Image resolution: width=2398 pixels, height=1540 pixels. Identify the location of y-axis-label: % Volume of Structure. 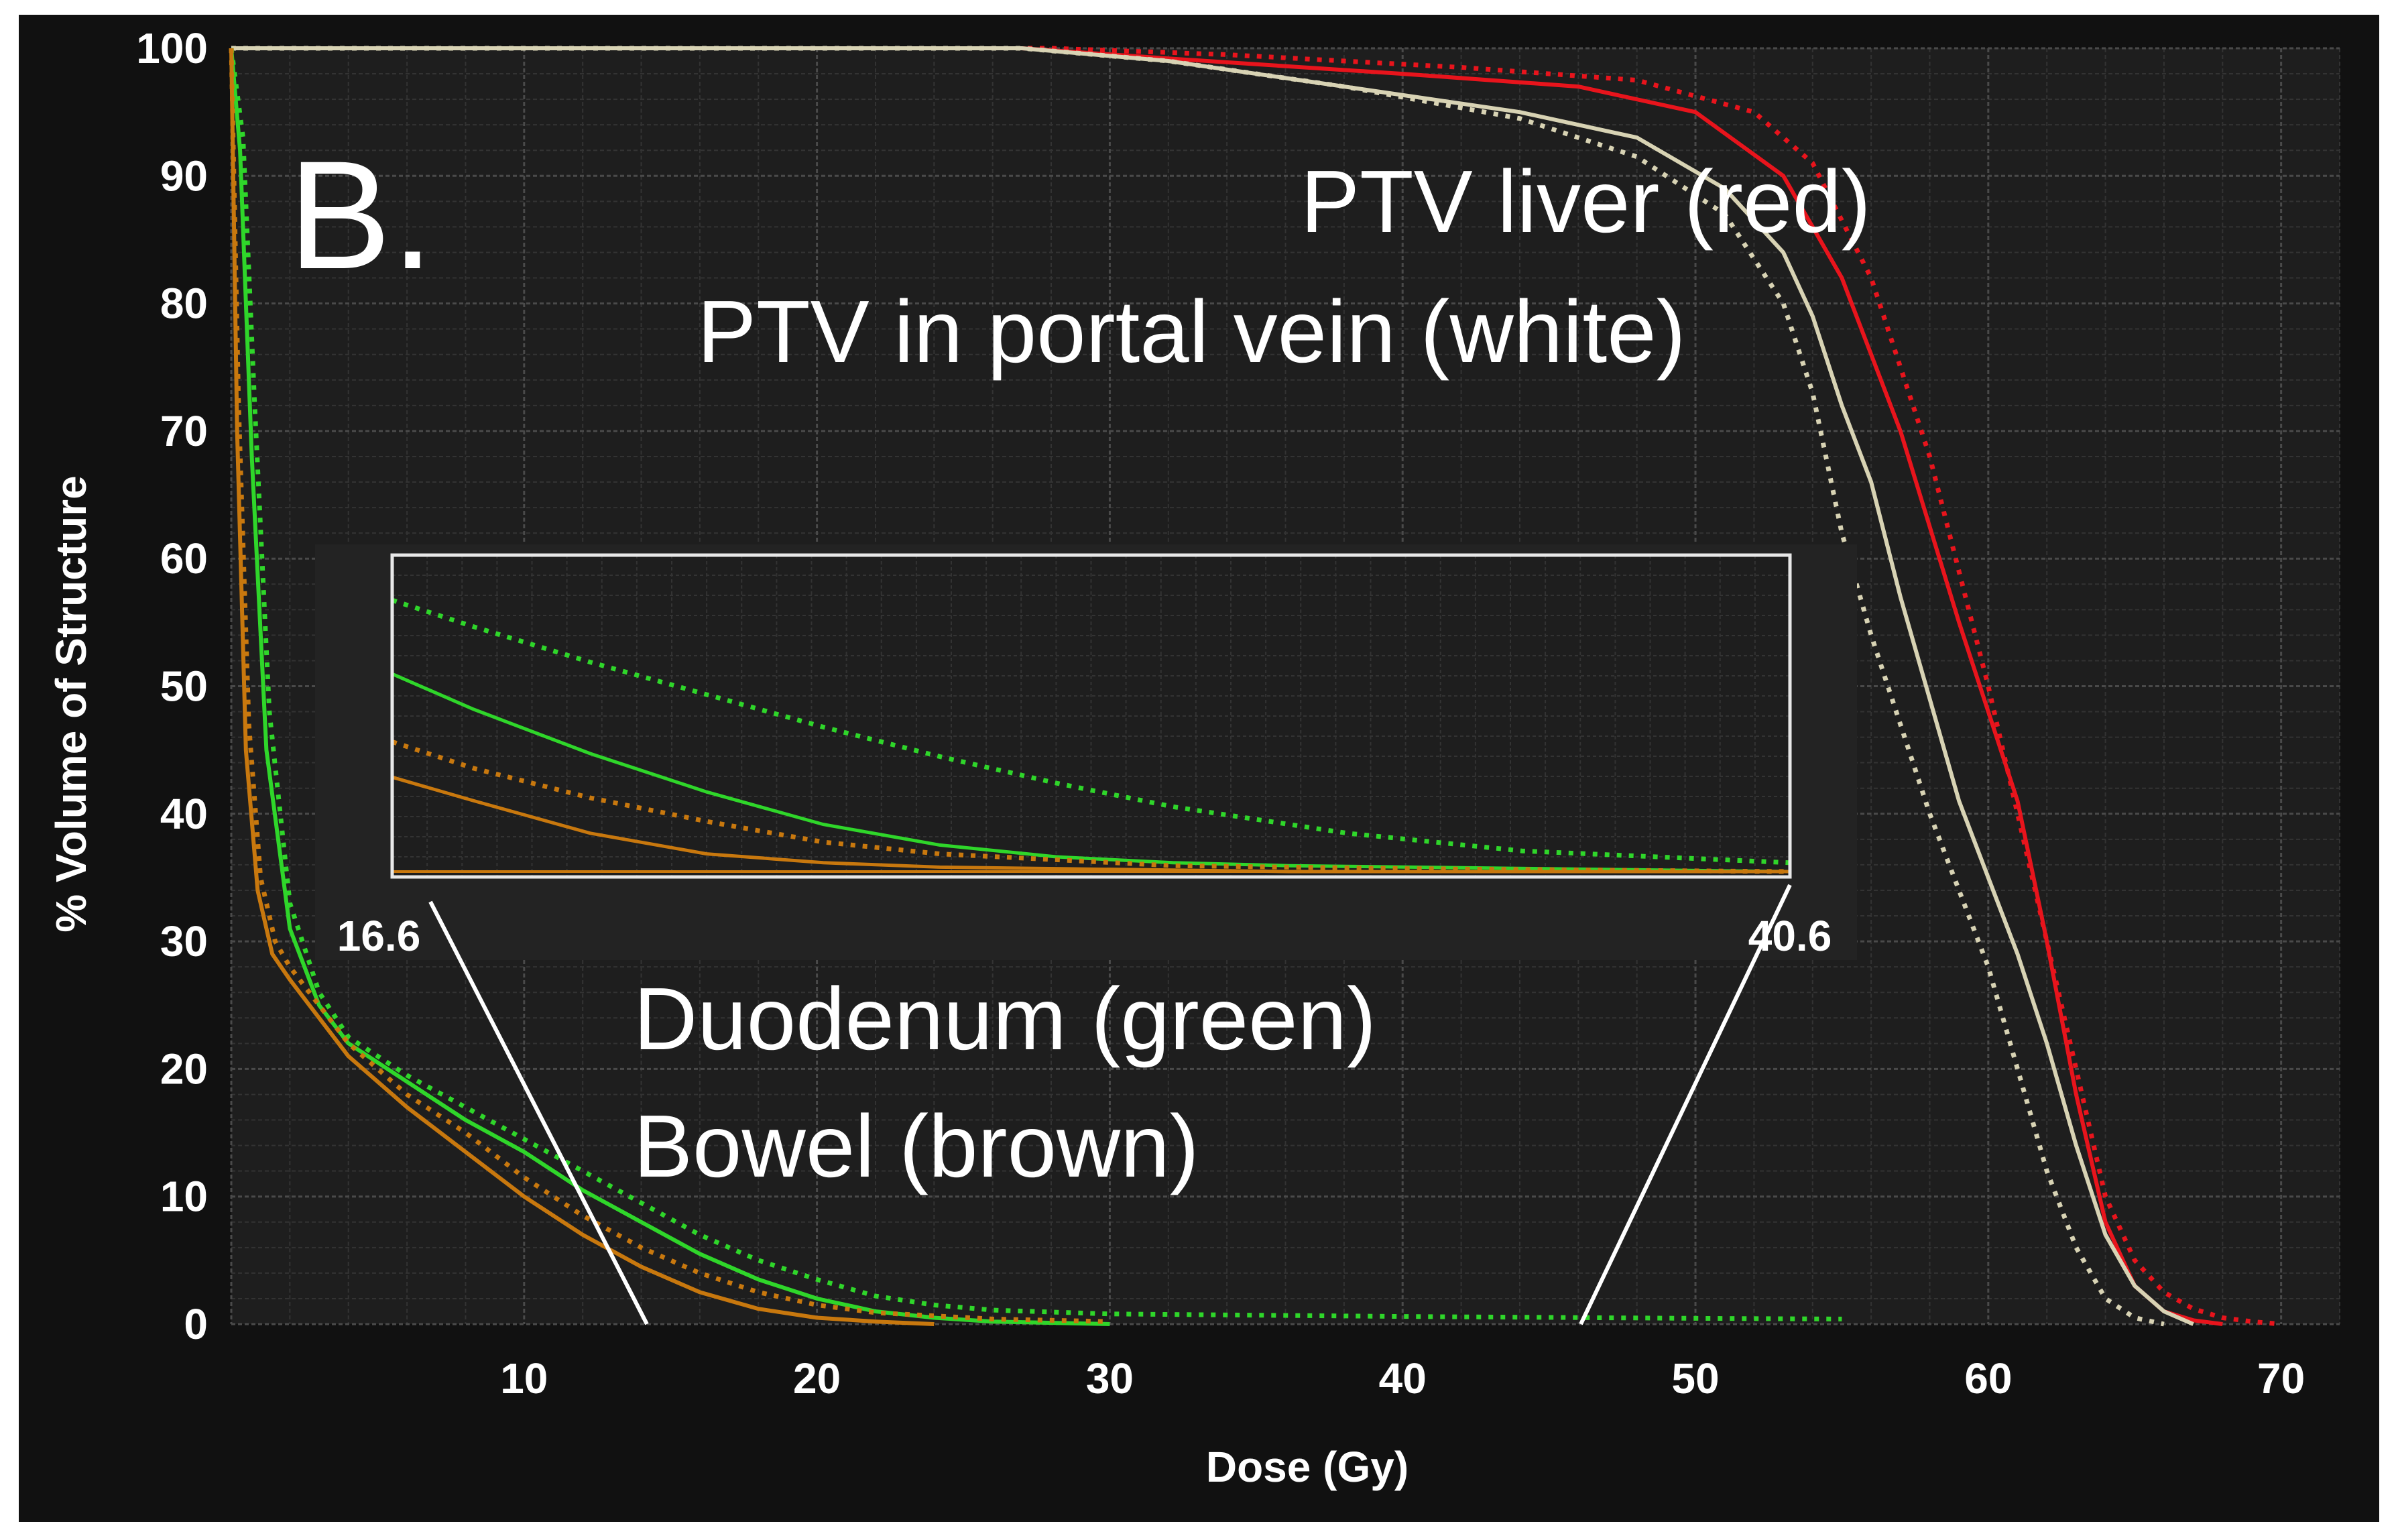
(71, 704).